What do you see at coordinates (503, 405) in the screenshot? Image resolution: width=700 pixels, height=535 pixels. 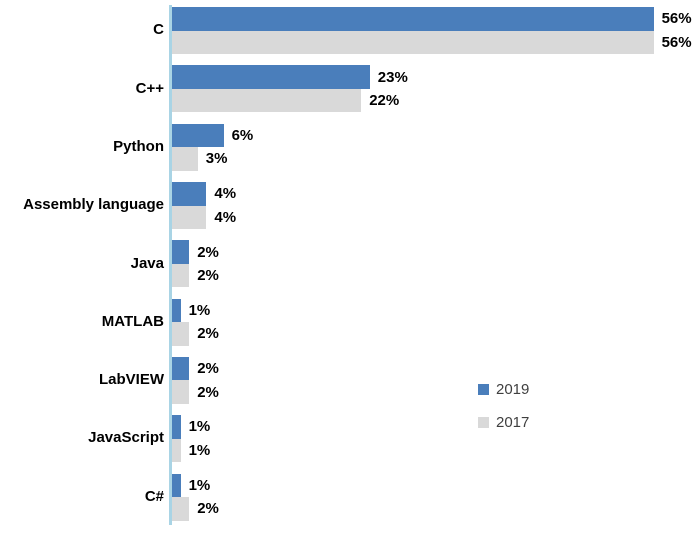 I see `legend: 2019 2017` at bounding box center [503, 405].